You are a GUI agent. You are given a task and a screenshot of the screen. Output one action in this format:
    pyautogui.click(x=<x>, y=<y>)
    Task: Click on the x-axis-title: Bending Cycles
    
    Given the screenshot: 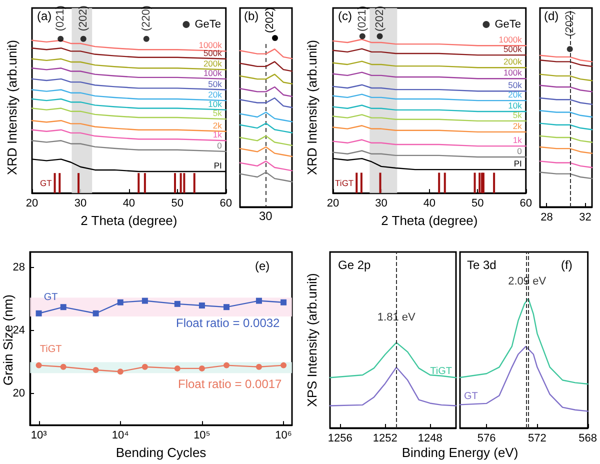 What is the action you would take?
    pyautogui.click(x=161, y=452)
    